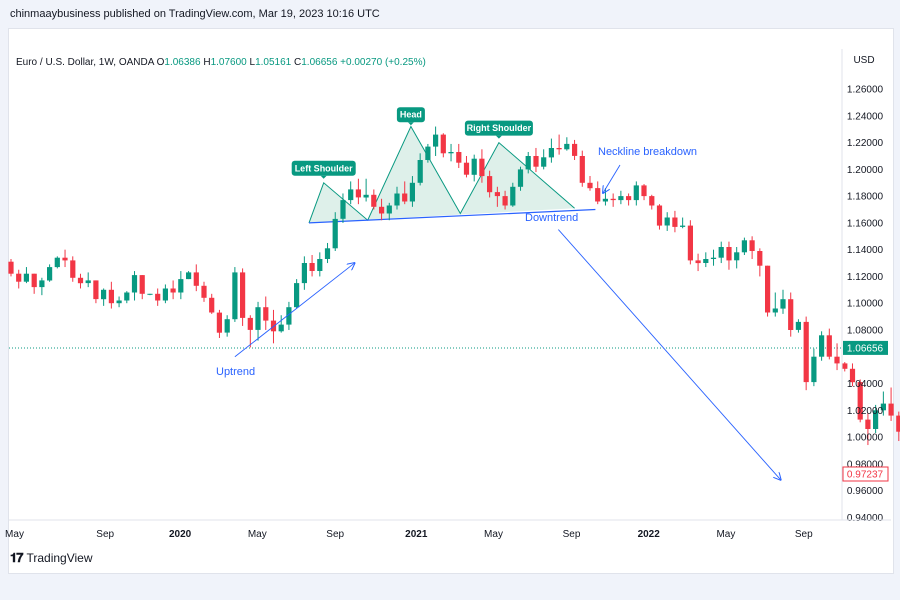 The width and height of the screenshot is (900, 600). I want to click on right-shoulder-label-bg, so click(498, 128).